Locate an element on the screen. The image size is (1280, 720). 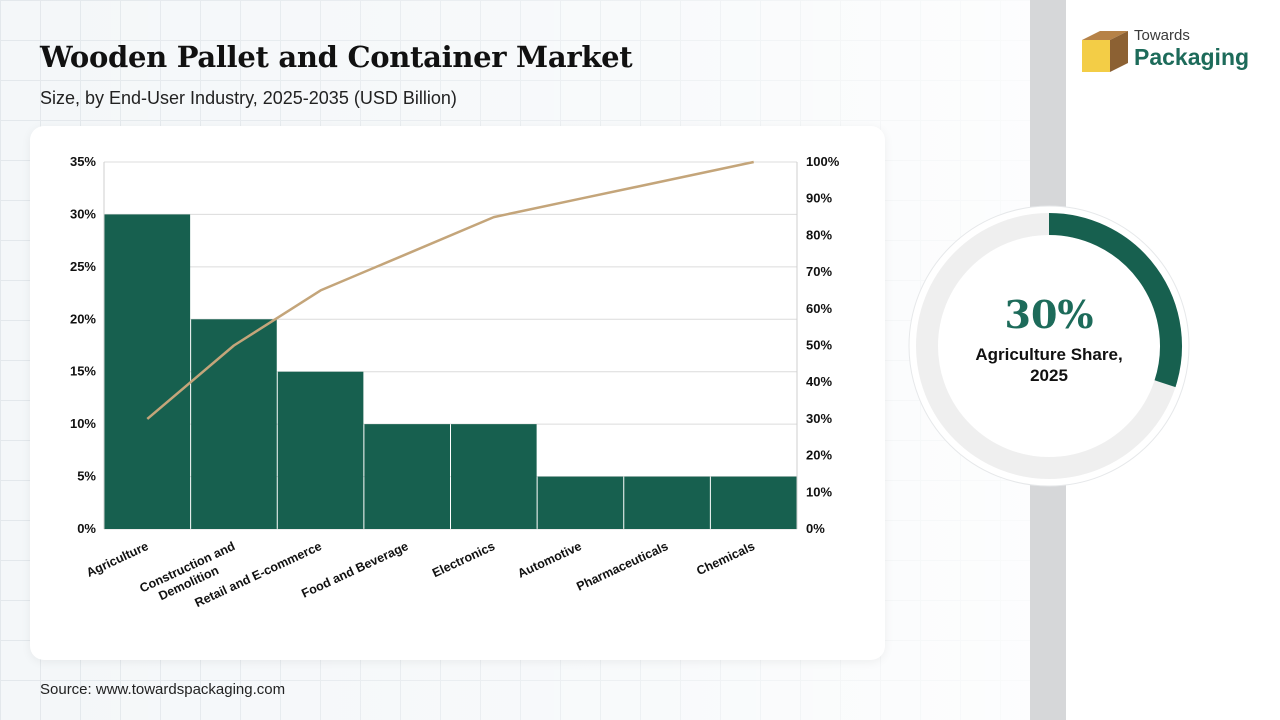
y-tick-label: 30% is located at coordinates (83, 213).